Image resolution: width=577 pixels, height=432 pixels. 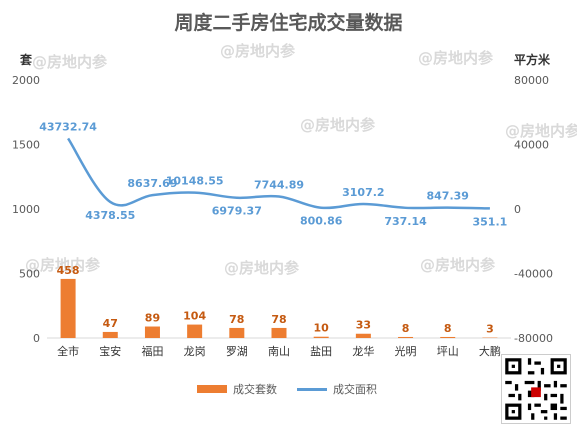 What do you see at coordinates (531, 145) in the screenshot?
I see `right-axis-tick-label: 40000` at bounding box center [531, 145].